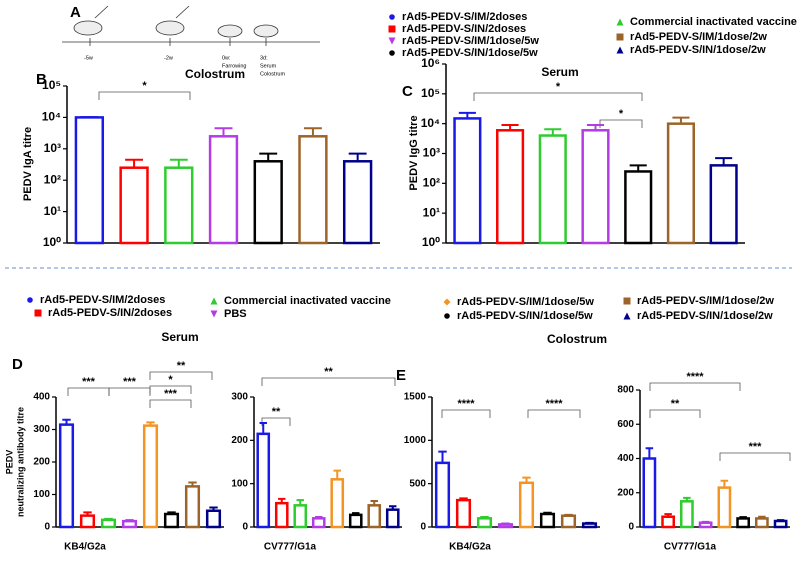  Describe the element at coordinates (690, 547) in the screenshot. I see `x-axis-label: CV777/G1a` at that location.